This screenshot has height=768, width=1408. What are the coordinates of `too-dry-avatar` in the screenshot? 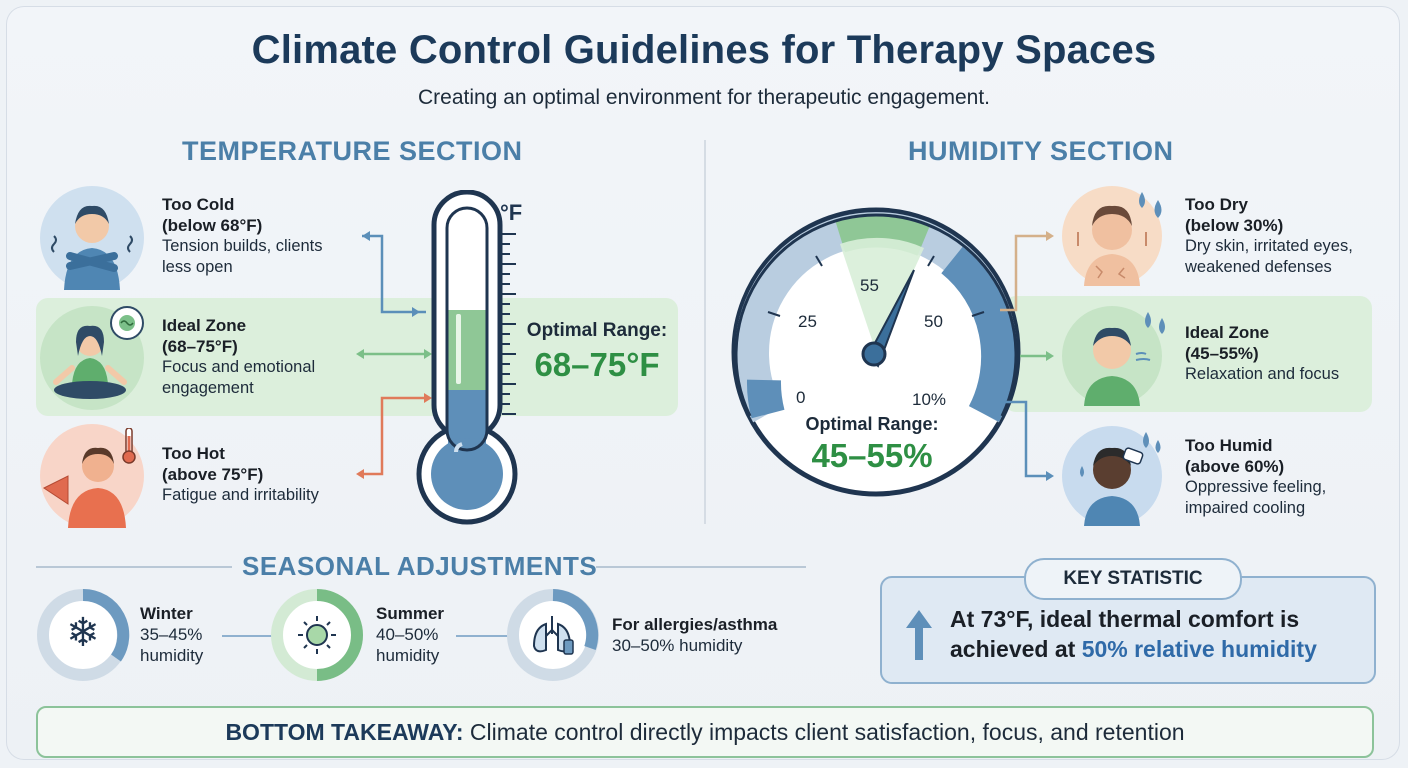 It's located at (1112, 236).